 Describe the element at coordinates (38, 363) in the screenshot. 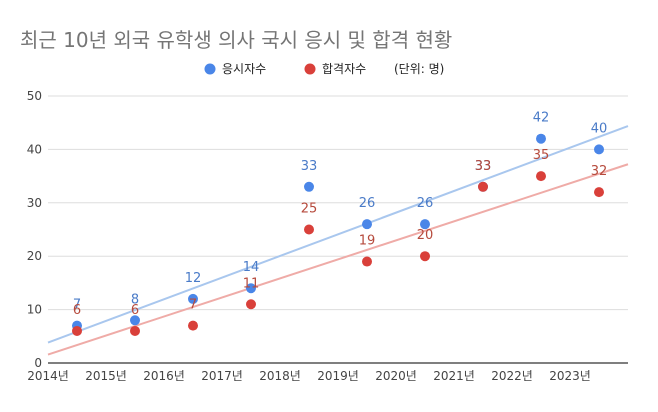

I see `y-tick-label: 0` at that location.